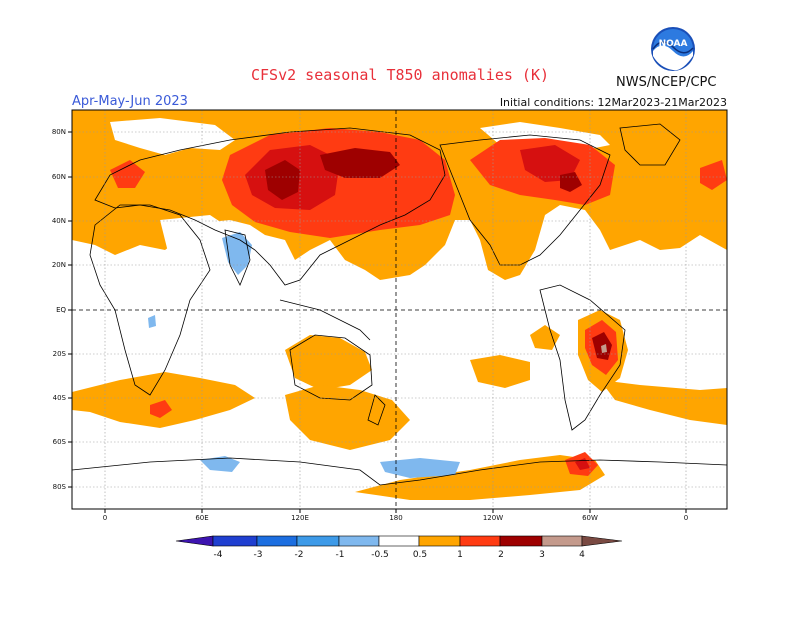 The width and height of the screenshot is (800, 618). Describe the element at coordinates (493, 518) in the screenshot. I see `lon-label: 120W` at that location.